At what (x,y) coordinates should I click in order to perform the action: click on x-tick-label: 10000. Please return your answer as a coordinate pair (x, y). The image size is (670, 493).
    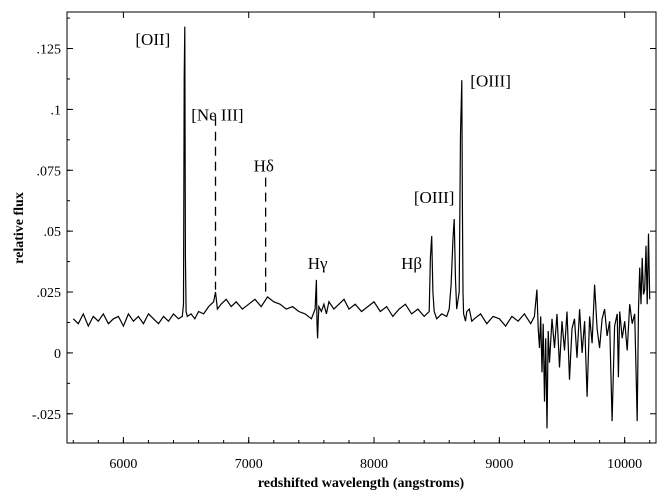
    Looking at the image, I should click on (624, 464).